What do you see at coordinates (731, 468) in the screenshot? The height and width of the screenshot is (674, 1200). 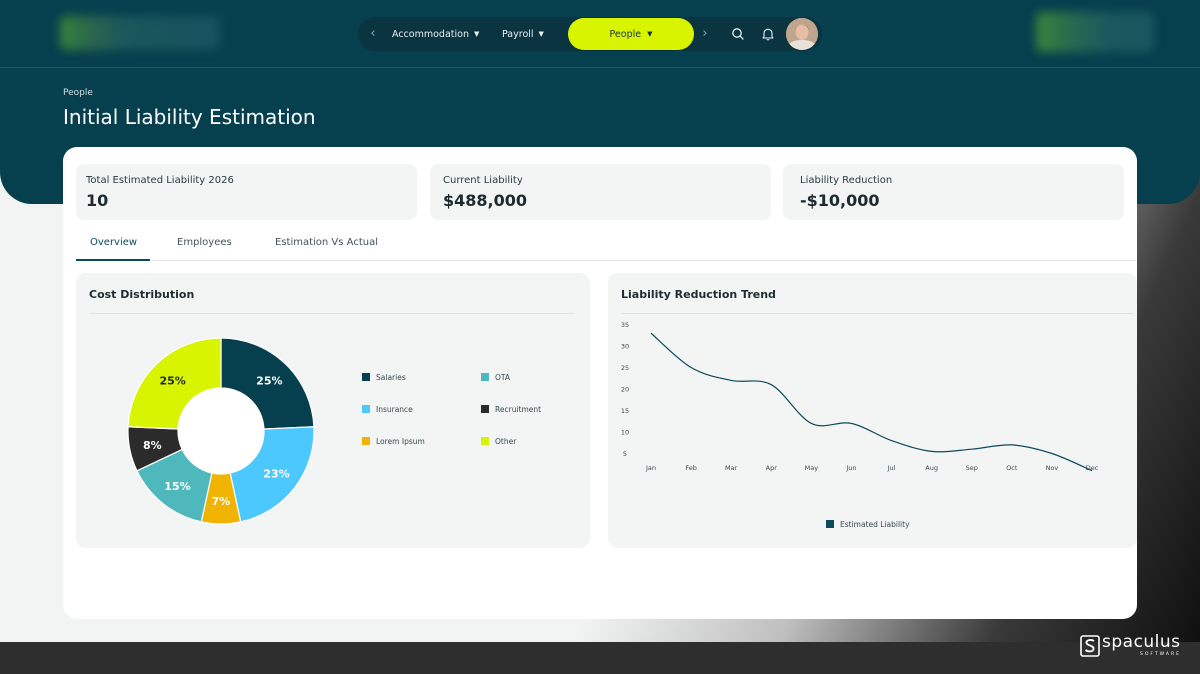 I see `x-tick-label: Mar` at bounding box center [731, 468].